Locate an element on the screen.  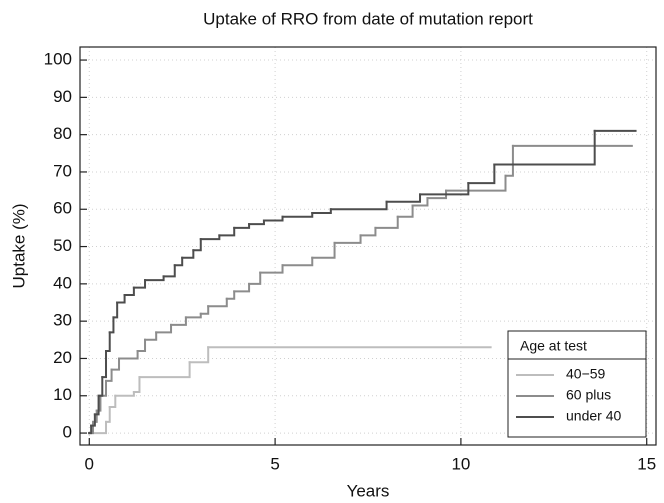
y-tick-label: 30 is located at coordinates (62, 320).